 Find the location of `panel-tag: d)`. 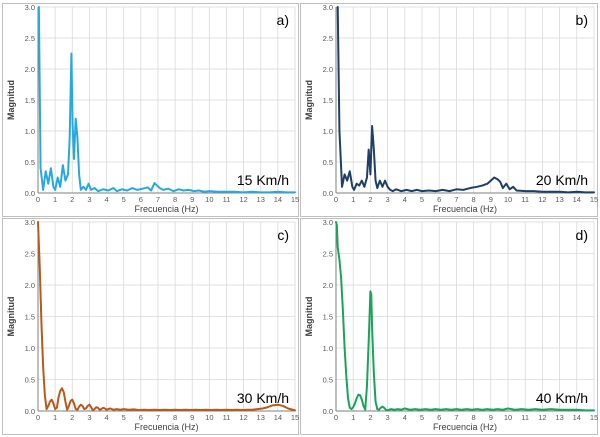

panel-tag: d) is located at coordinates (582, 235).